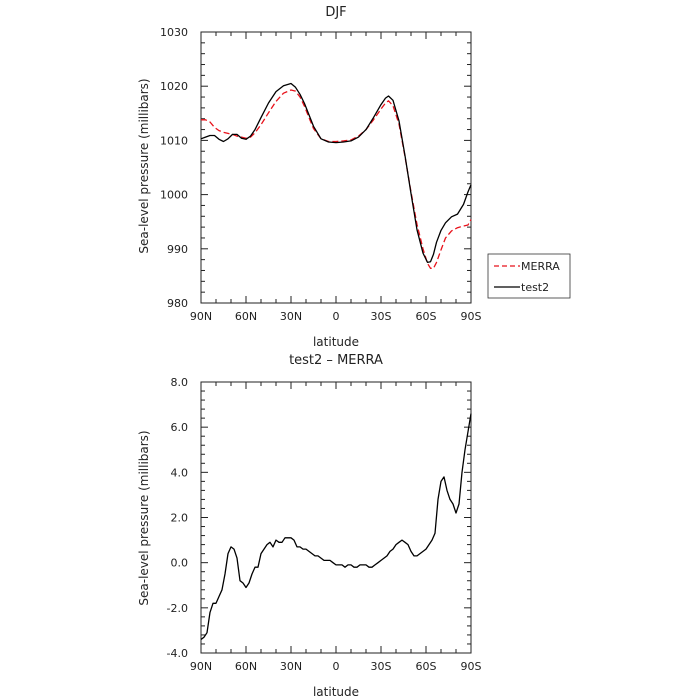 The width and height of the screenshot is (700, 700). What do you see at coordinates (291, 316) in the screenshot?
I see `top-x-tick-label: 30N` at bounding box center [291, 316].